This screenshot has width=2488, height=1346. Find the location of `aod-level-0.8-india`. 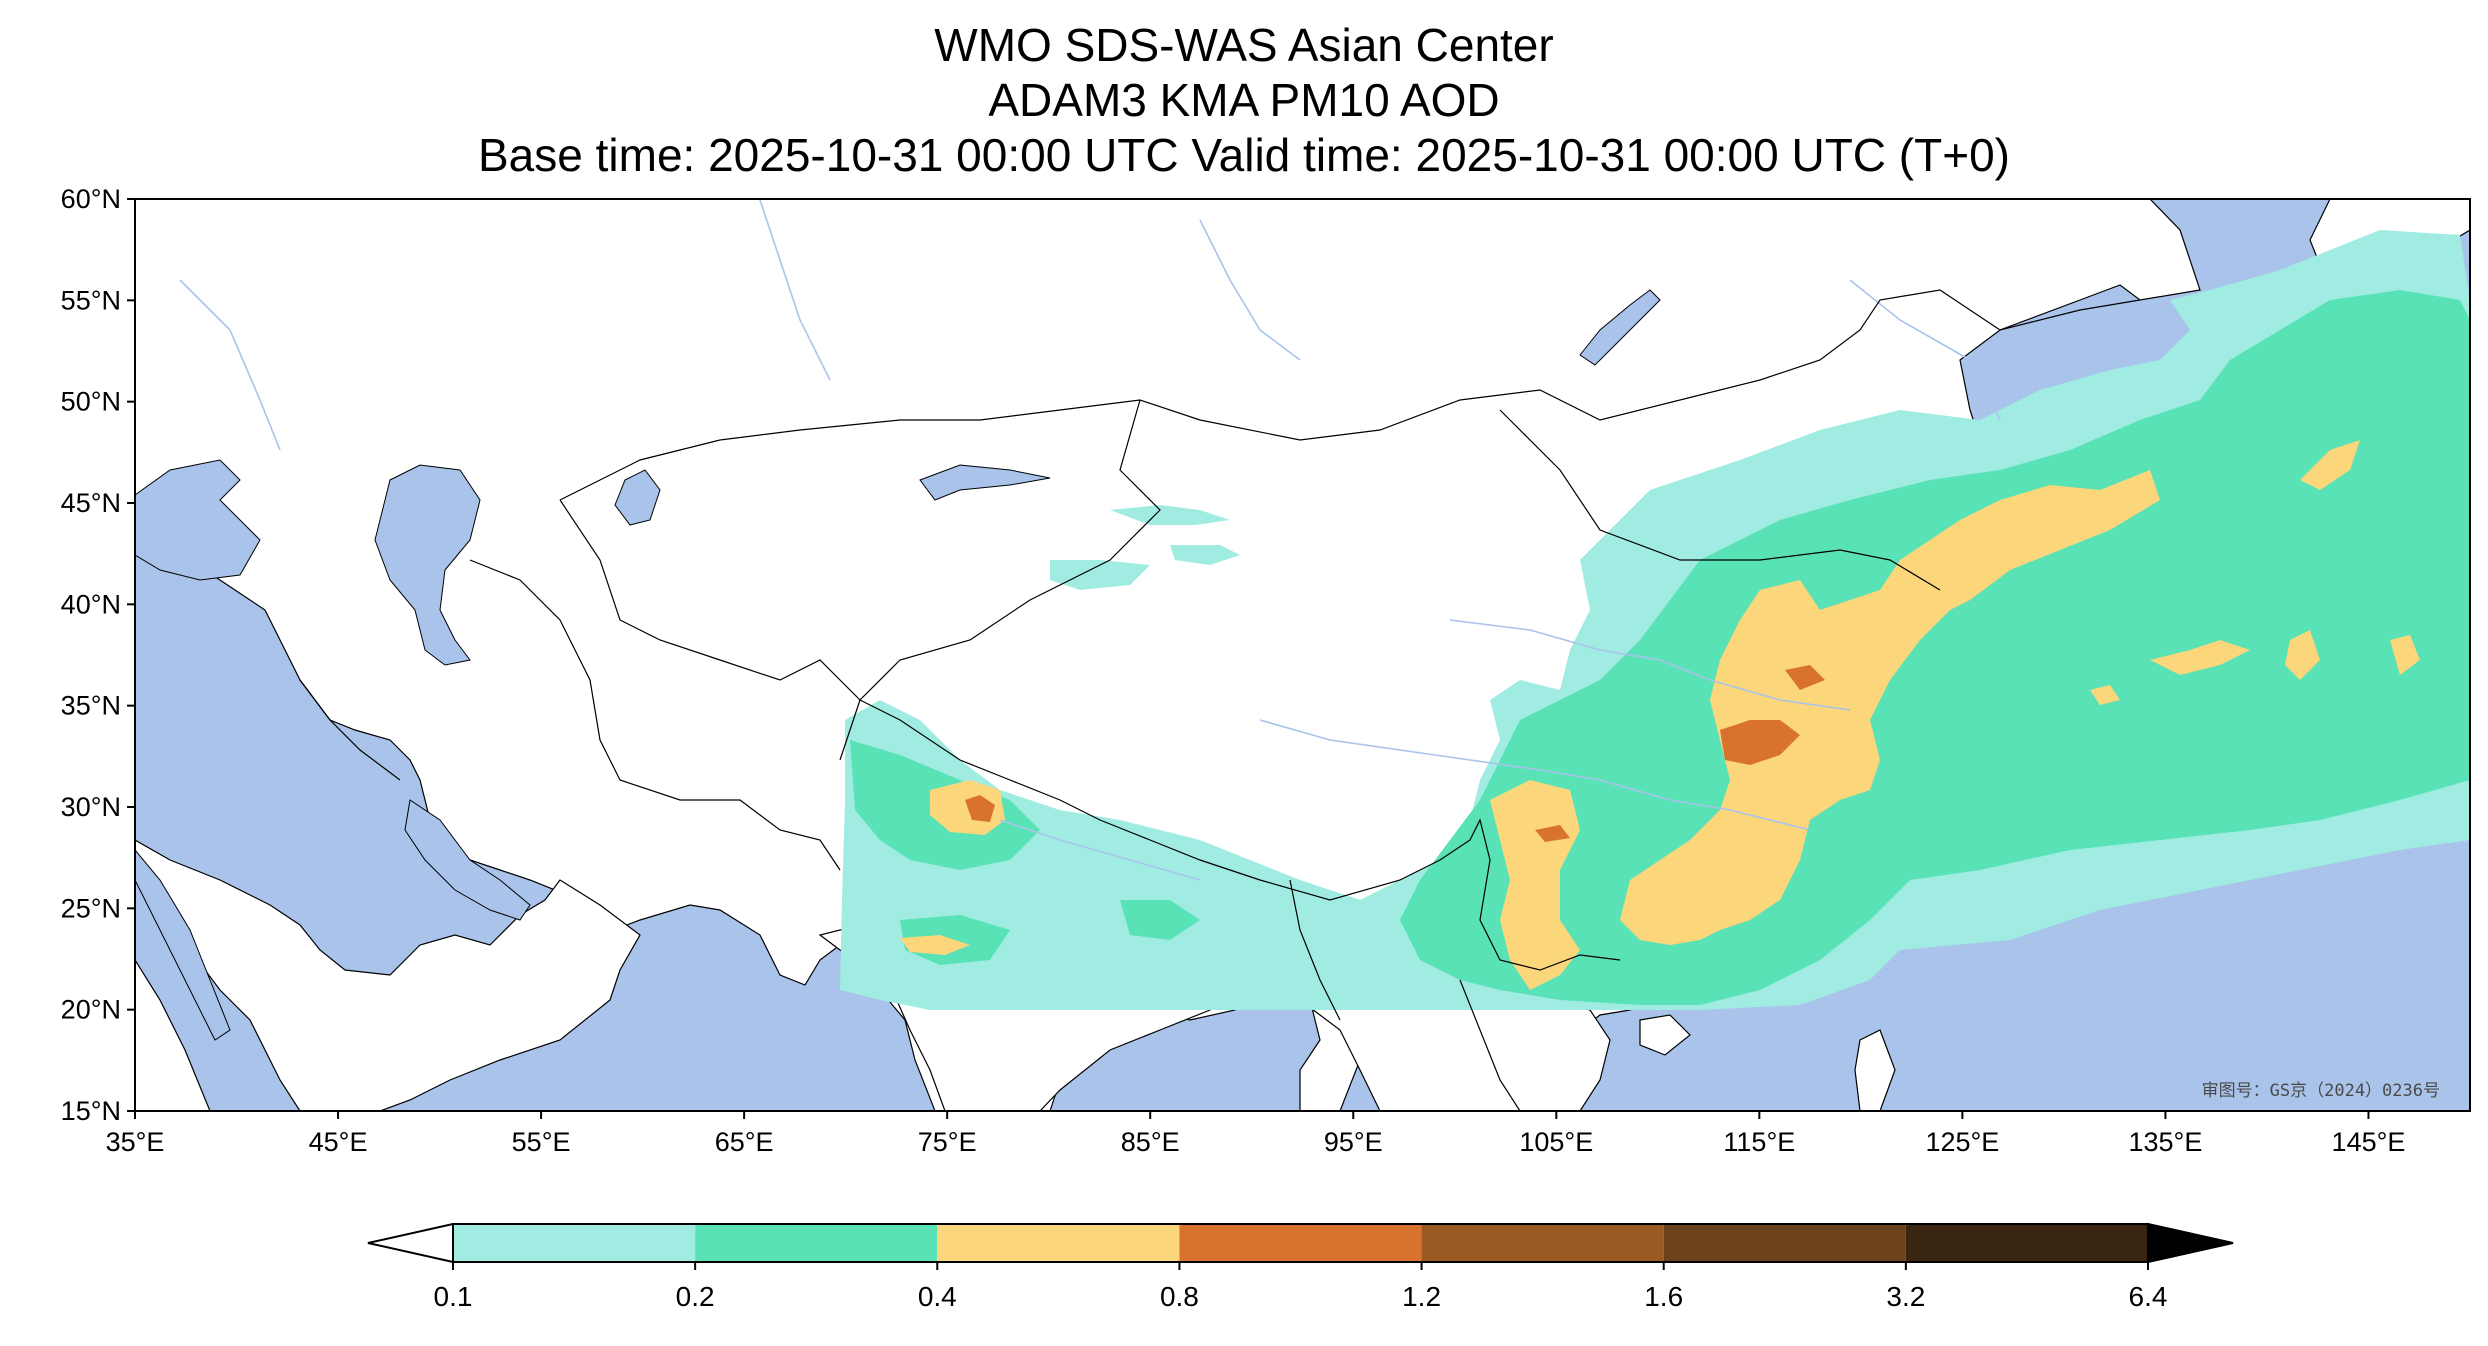

aod-level-0.8-india is located at coordinates (980, 808).